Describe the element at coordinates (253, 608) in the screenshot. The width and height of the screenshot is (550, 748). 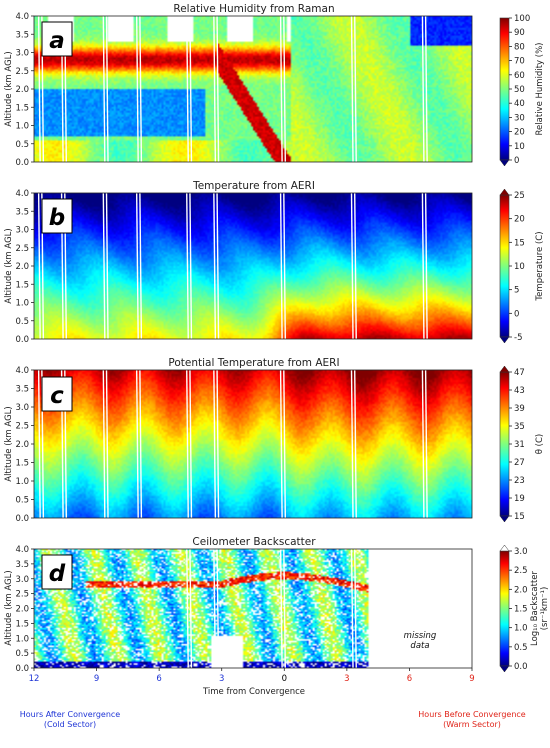
I see `panel-d-heatmap` at that location.